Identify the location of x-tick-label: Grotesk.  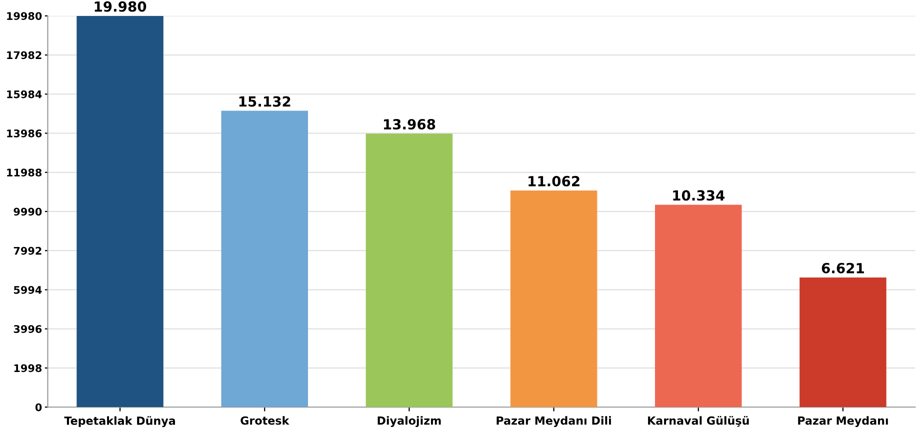
(265, 420).